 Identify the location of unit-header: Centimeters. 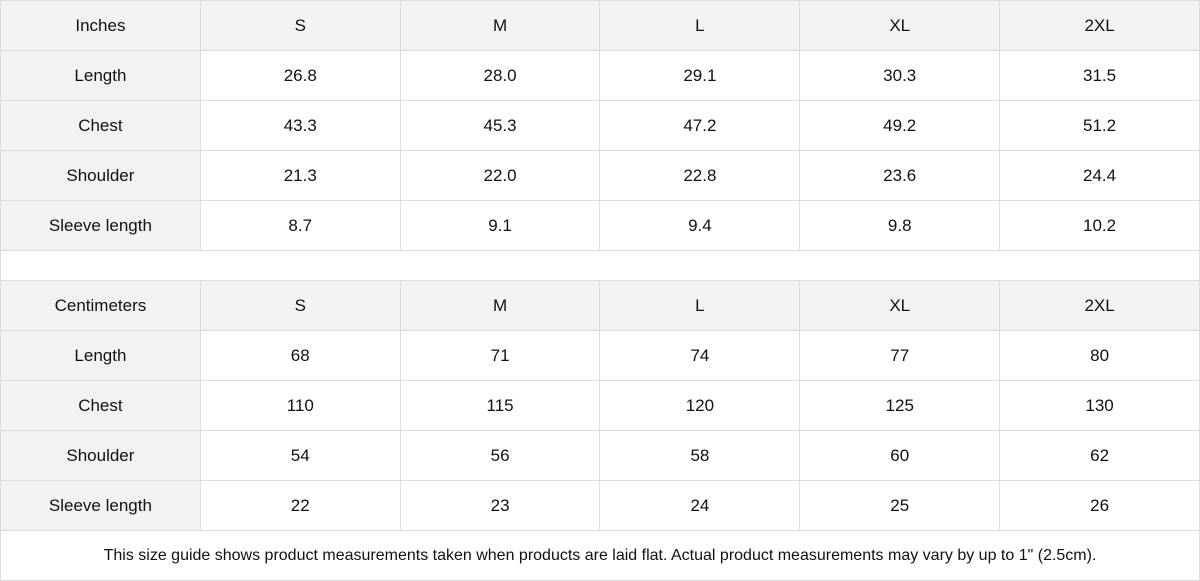
(100, 305).